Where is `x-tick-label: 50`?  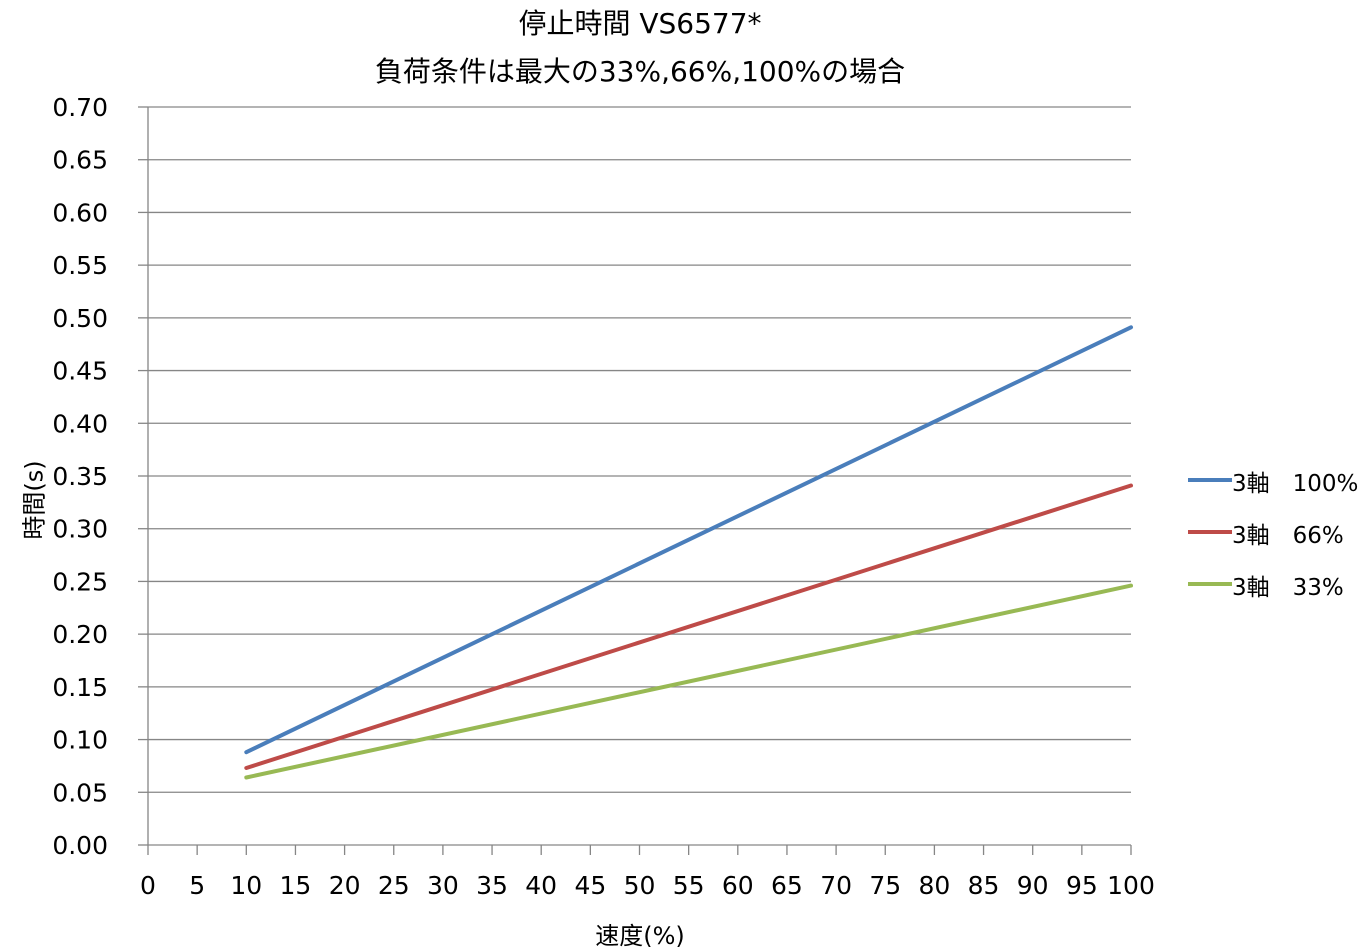
x-tick-label: 50 is located at coordinates (640, 885).